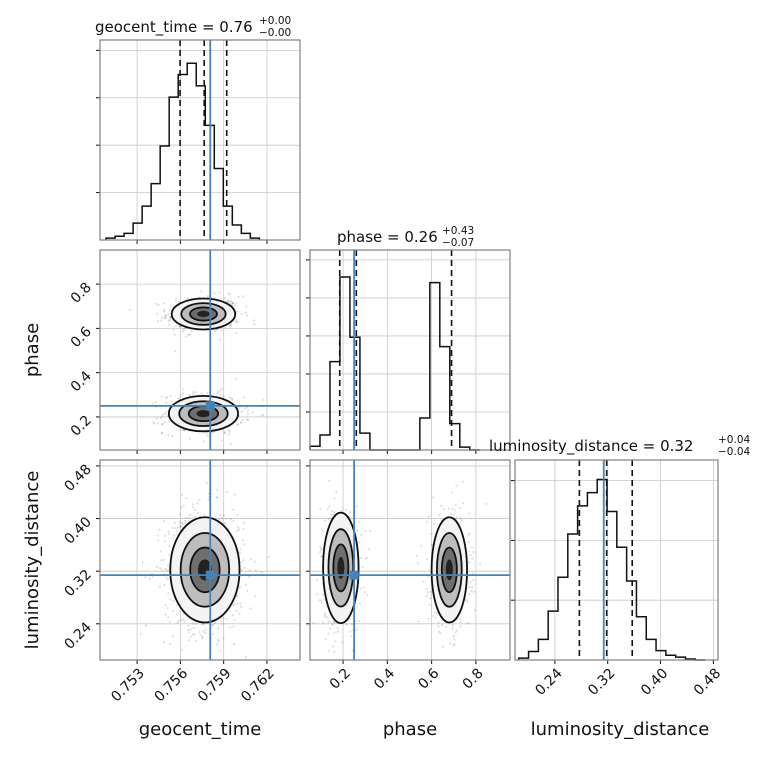 The width and height of the screenshot is (760, 760). Describe the element at coordinates (200, 350) in the screenshot. I see `scatter-geocent_time-phase-frame` at that location.